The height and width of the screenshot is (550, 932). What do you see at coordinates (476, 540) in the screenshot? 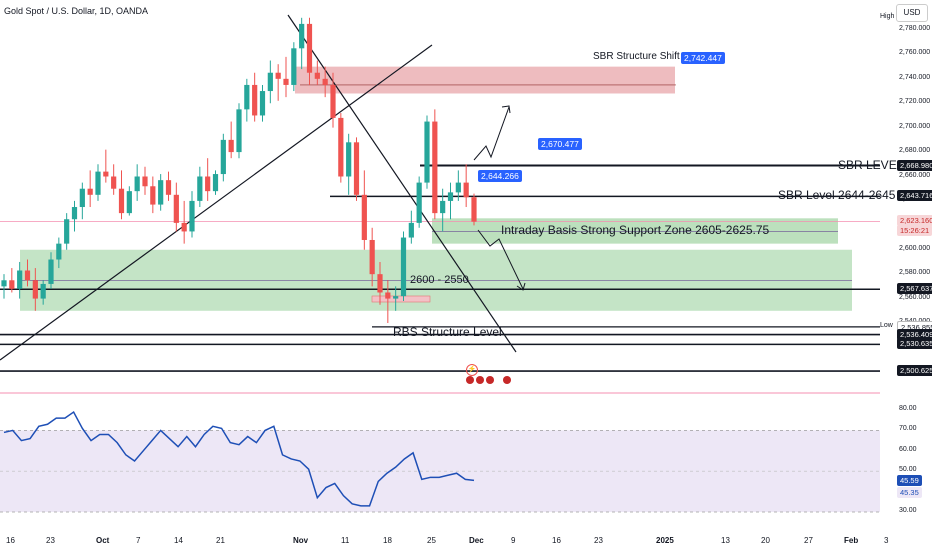
I see `date-tick-label: Dec` at bounding box center [476, 540].